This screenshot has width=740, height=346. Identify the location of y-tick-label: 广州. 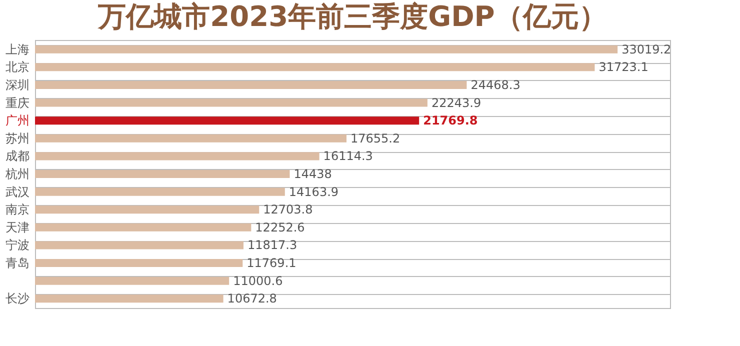
(18, 121).